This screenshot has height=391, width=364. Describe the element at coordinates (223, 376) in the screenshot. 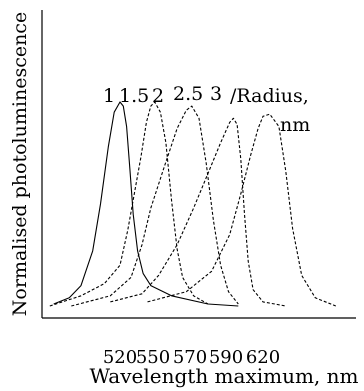

I see `x-axis-label: Wavelength maximum, nm` at that location.